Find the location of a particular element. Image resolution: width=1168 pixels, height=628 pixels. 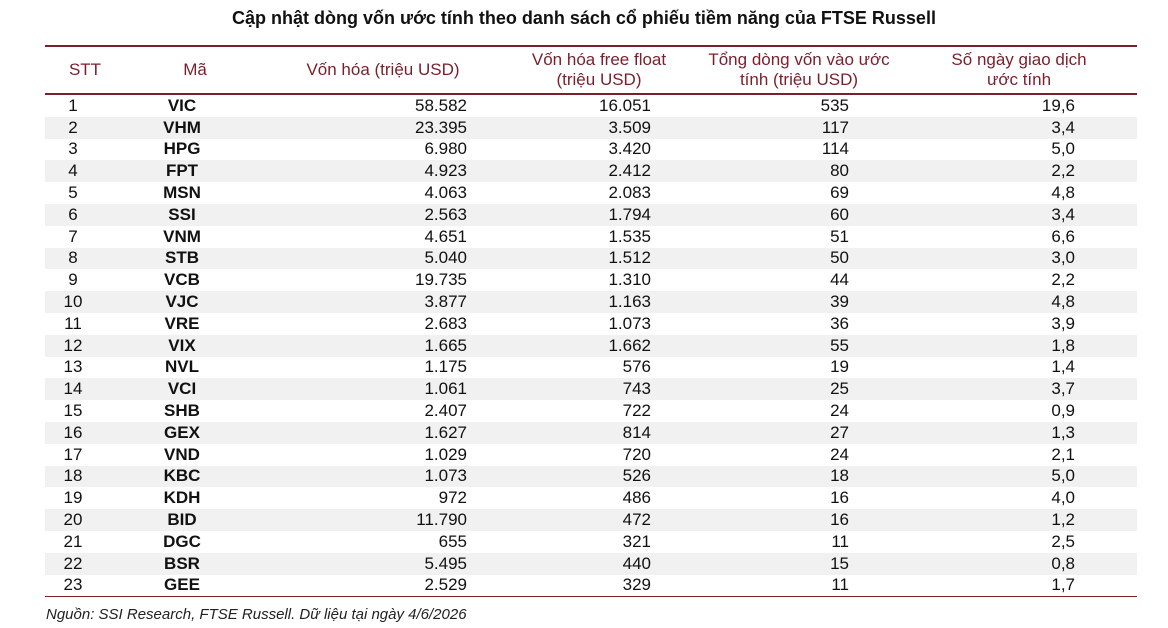

table-row: 7 VNM 4.651 1.535 51 6,6 is located at coordinates (591, 237).